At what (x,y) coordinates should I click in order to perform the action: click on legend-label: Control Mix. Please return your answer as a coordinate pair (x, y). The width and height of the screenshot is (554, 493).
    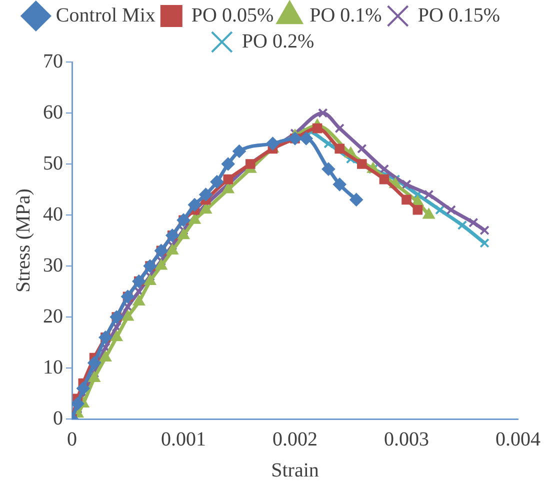
    Looking at the image, I should click on (106, 15).